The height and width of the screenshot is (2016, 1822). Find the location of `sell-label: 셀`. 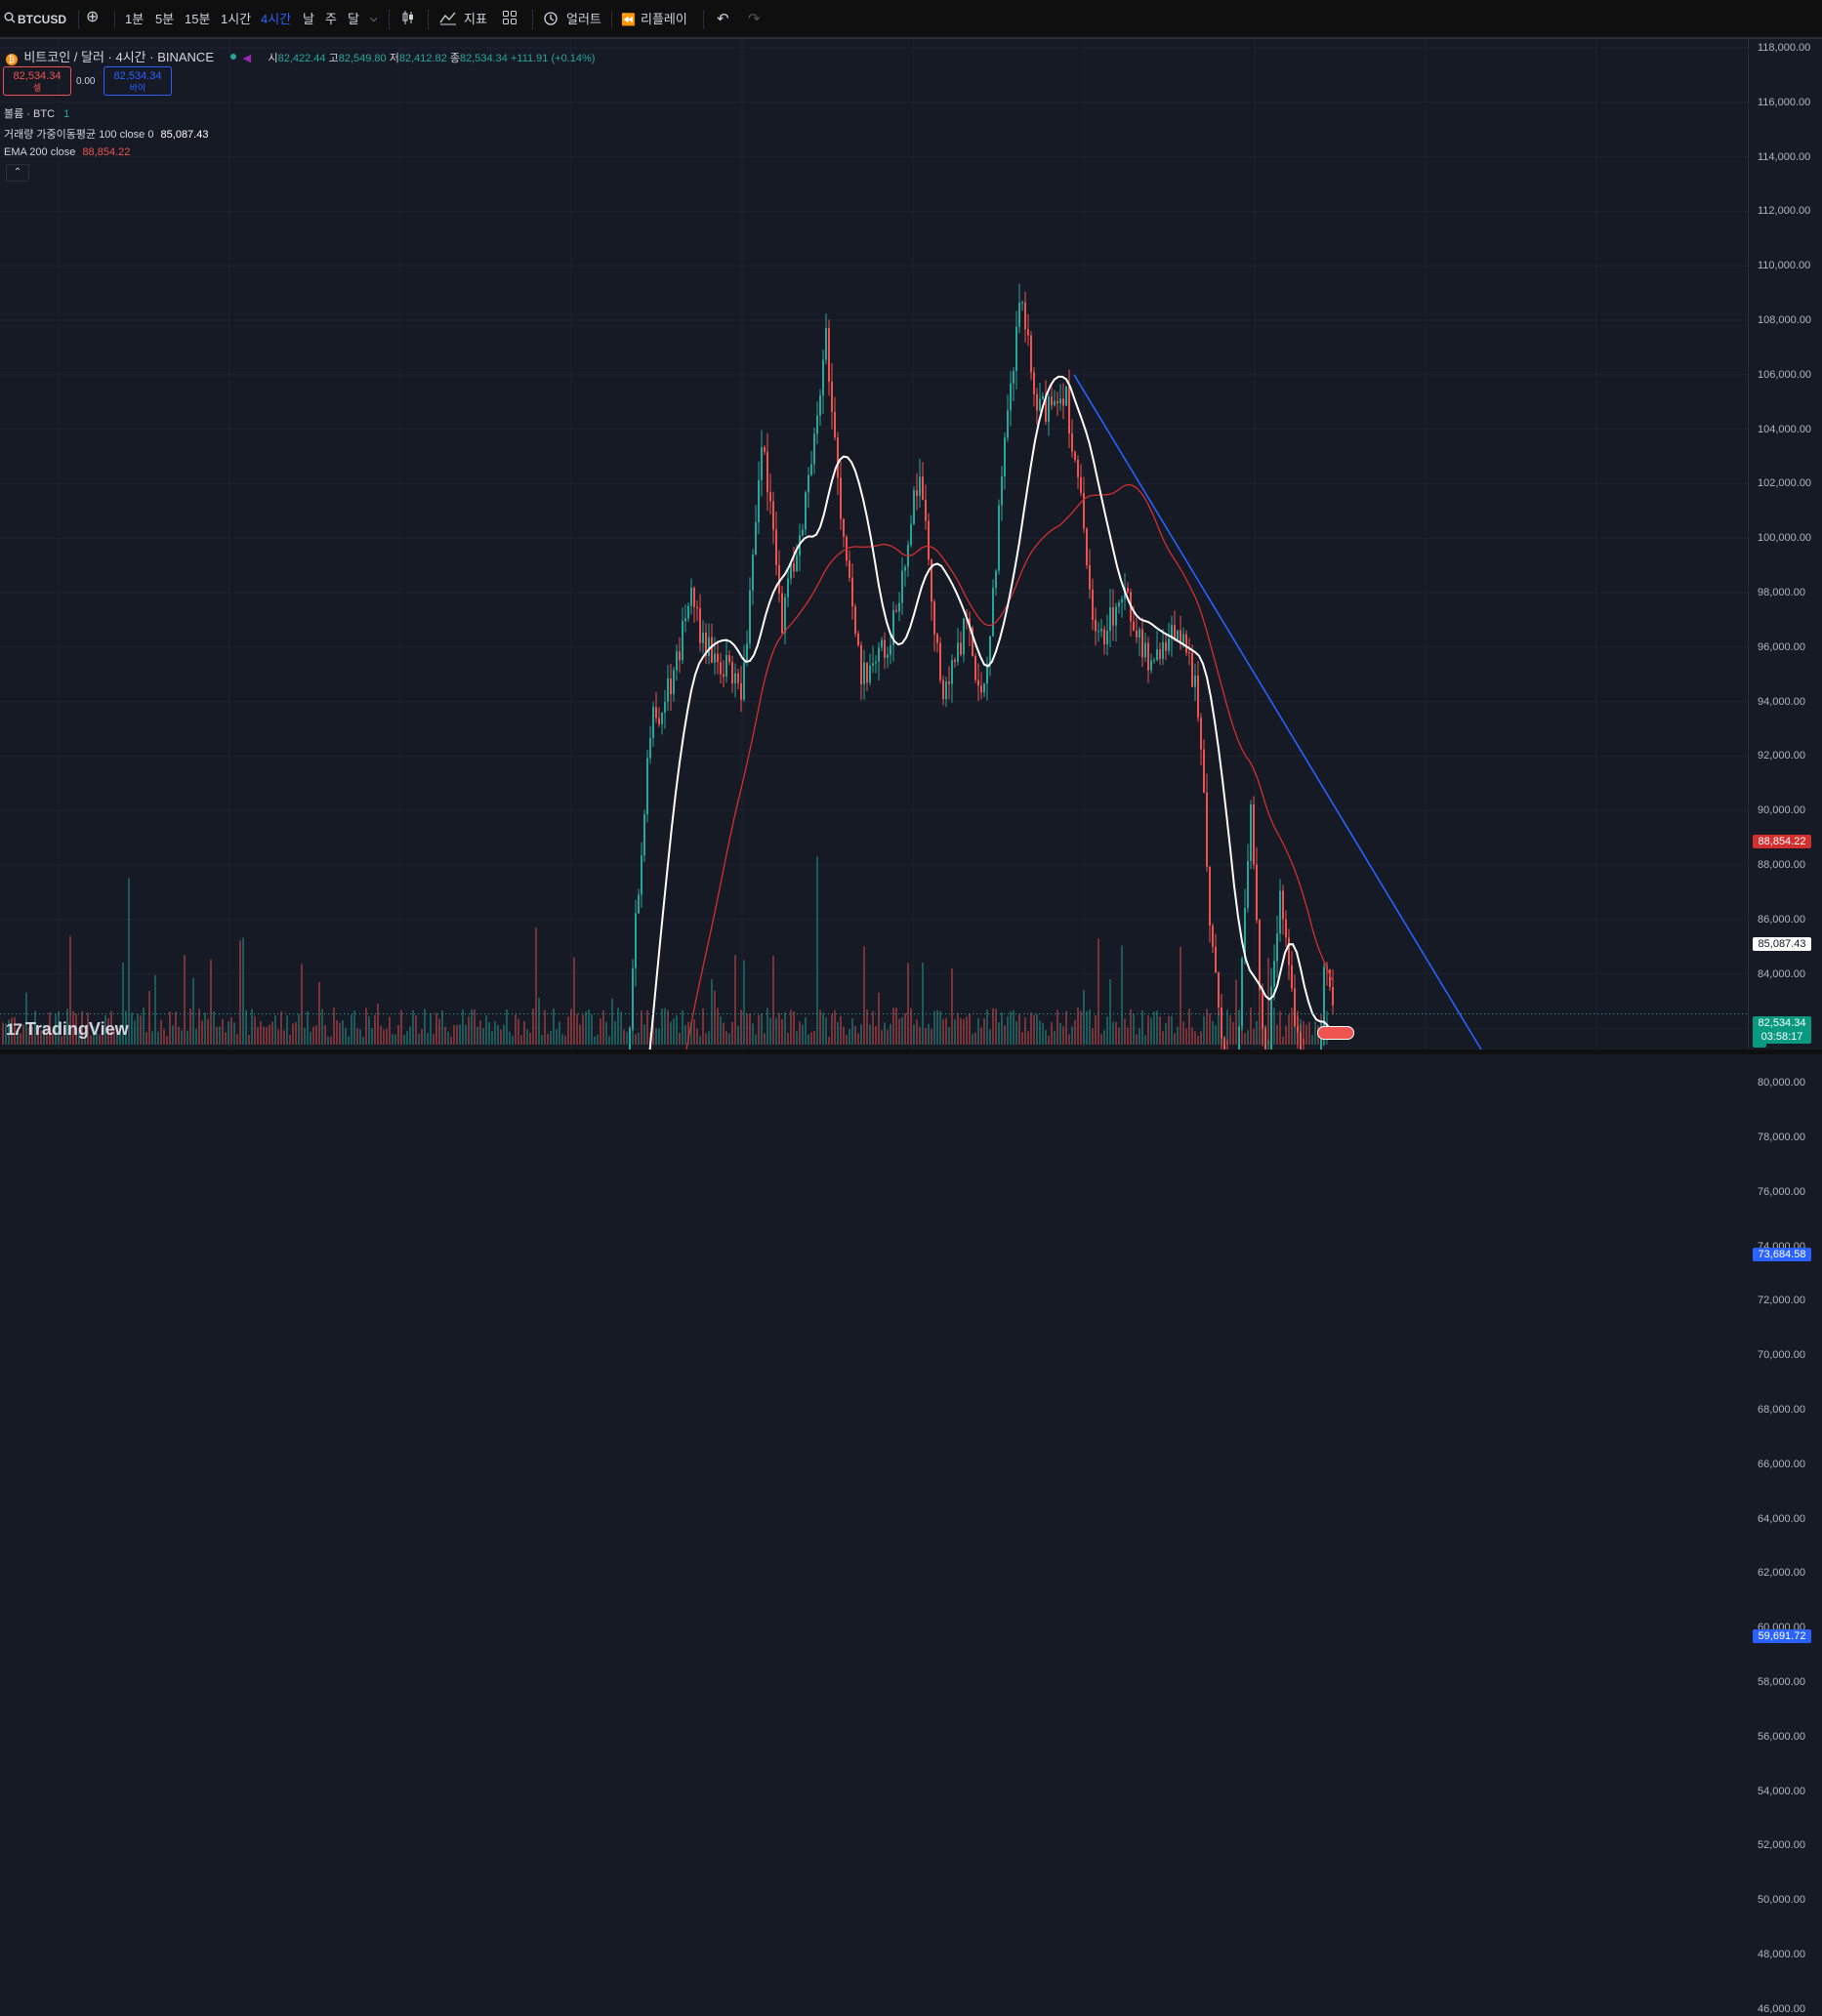

sell-label: 셀 is located at coordinates (37, 88).